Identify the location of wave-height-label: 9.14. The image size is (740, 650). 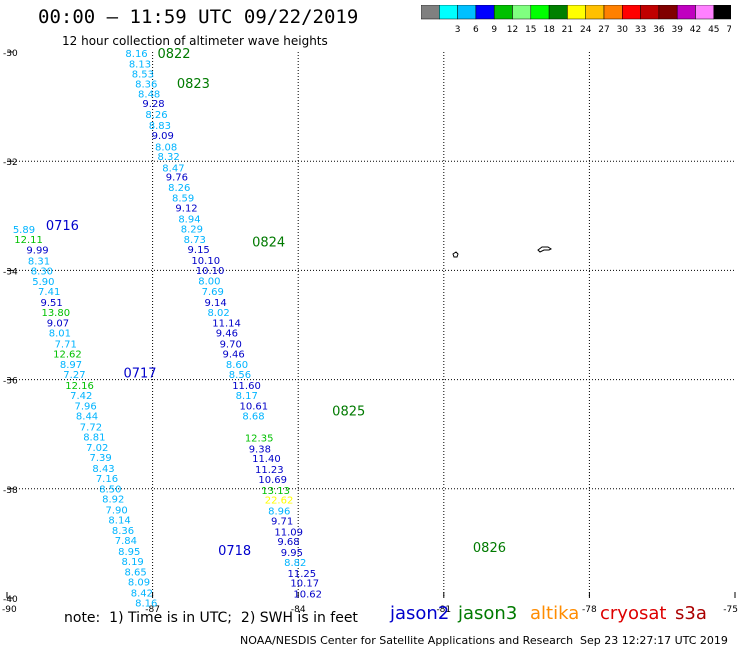
(216, 303).